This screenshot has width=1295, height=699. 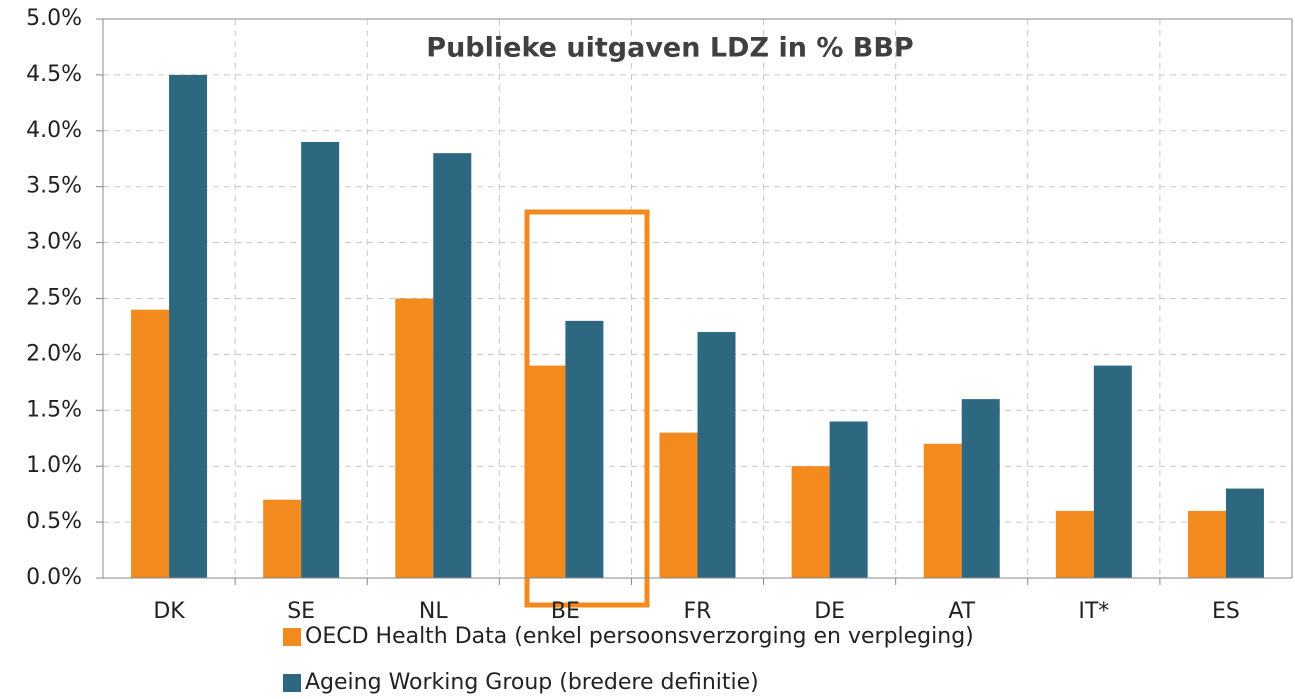 I want to click on x-tick-label: ES, so click(x=1226, y=611).